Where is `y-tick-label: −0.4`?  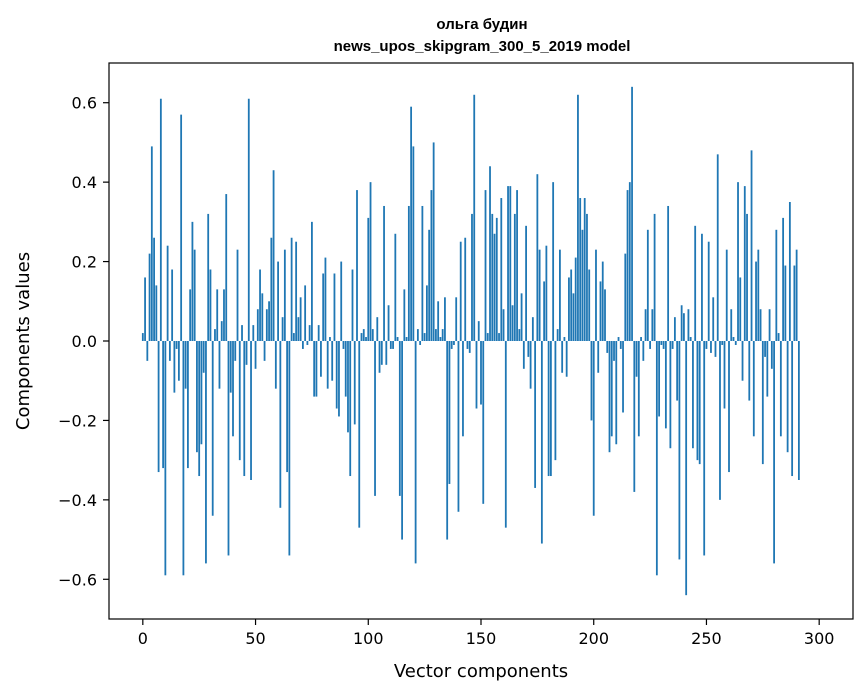
y-tick-label: −0.4 is located at coordinates (77, 500).